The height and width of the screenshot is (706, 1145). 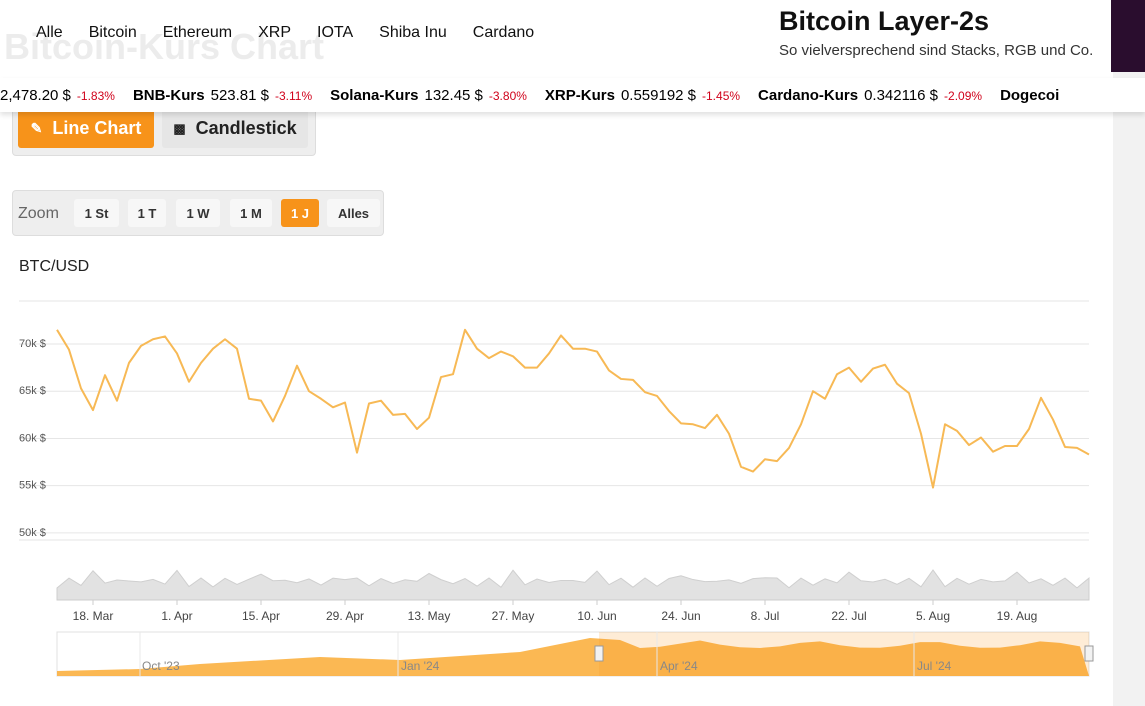 I want to click on y-tick-label: 60k $, so click(x=32, y=438).